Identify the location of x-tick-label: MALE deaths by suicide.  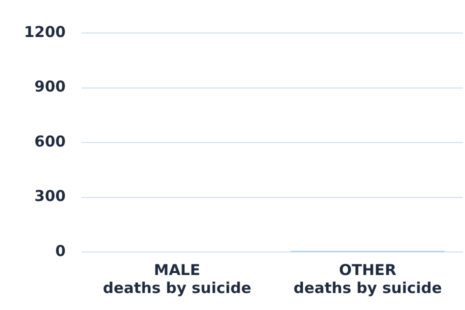
(177, 278).